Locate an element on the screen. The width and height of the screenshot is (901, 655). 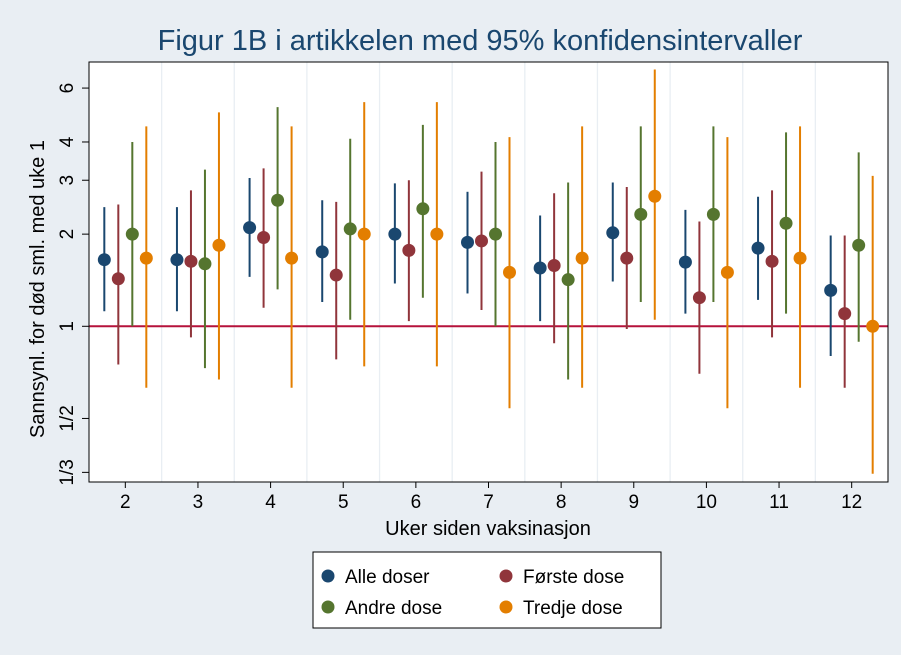
x-axis-label: Uker siden vaksinasjon is located at coordinates (488, 529).